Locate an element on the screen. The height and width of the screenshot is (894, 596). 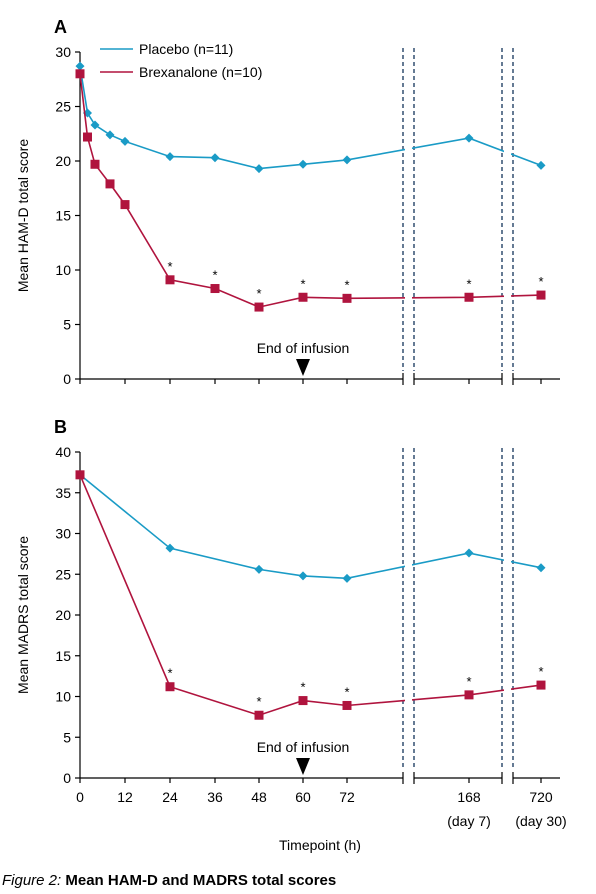
x-axis-label: Timepoint (h) is located at coordinates (320, 845).